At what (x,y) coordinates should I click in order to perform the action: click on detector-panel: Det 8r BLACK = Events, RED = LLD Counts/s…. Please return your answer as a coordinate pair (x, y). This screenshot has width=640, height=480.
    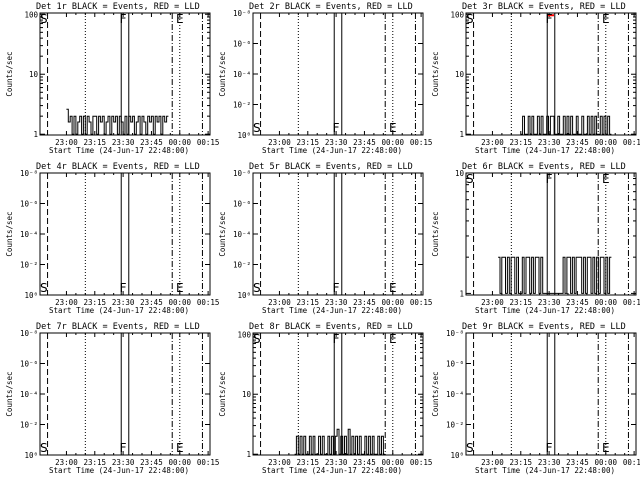
    Looking at the image, I should click on (325, 398).